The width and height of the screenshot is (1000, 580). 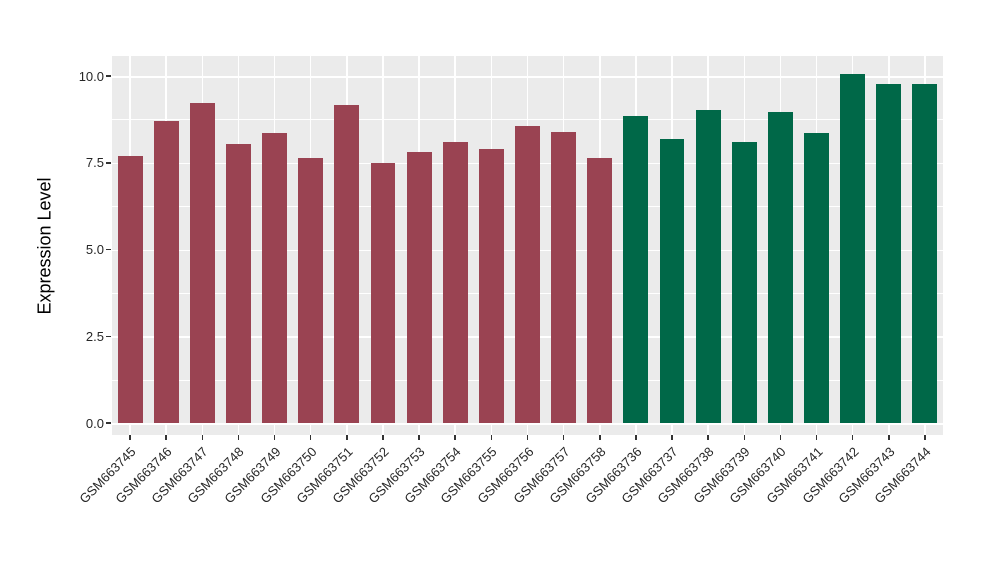 What do you see at coordinates (202, 263) in the screenshot?
I see `bar-GSM663747` at bounding box center [202, 263].